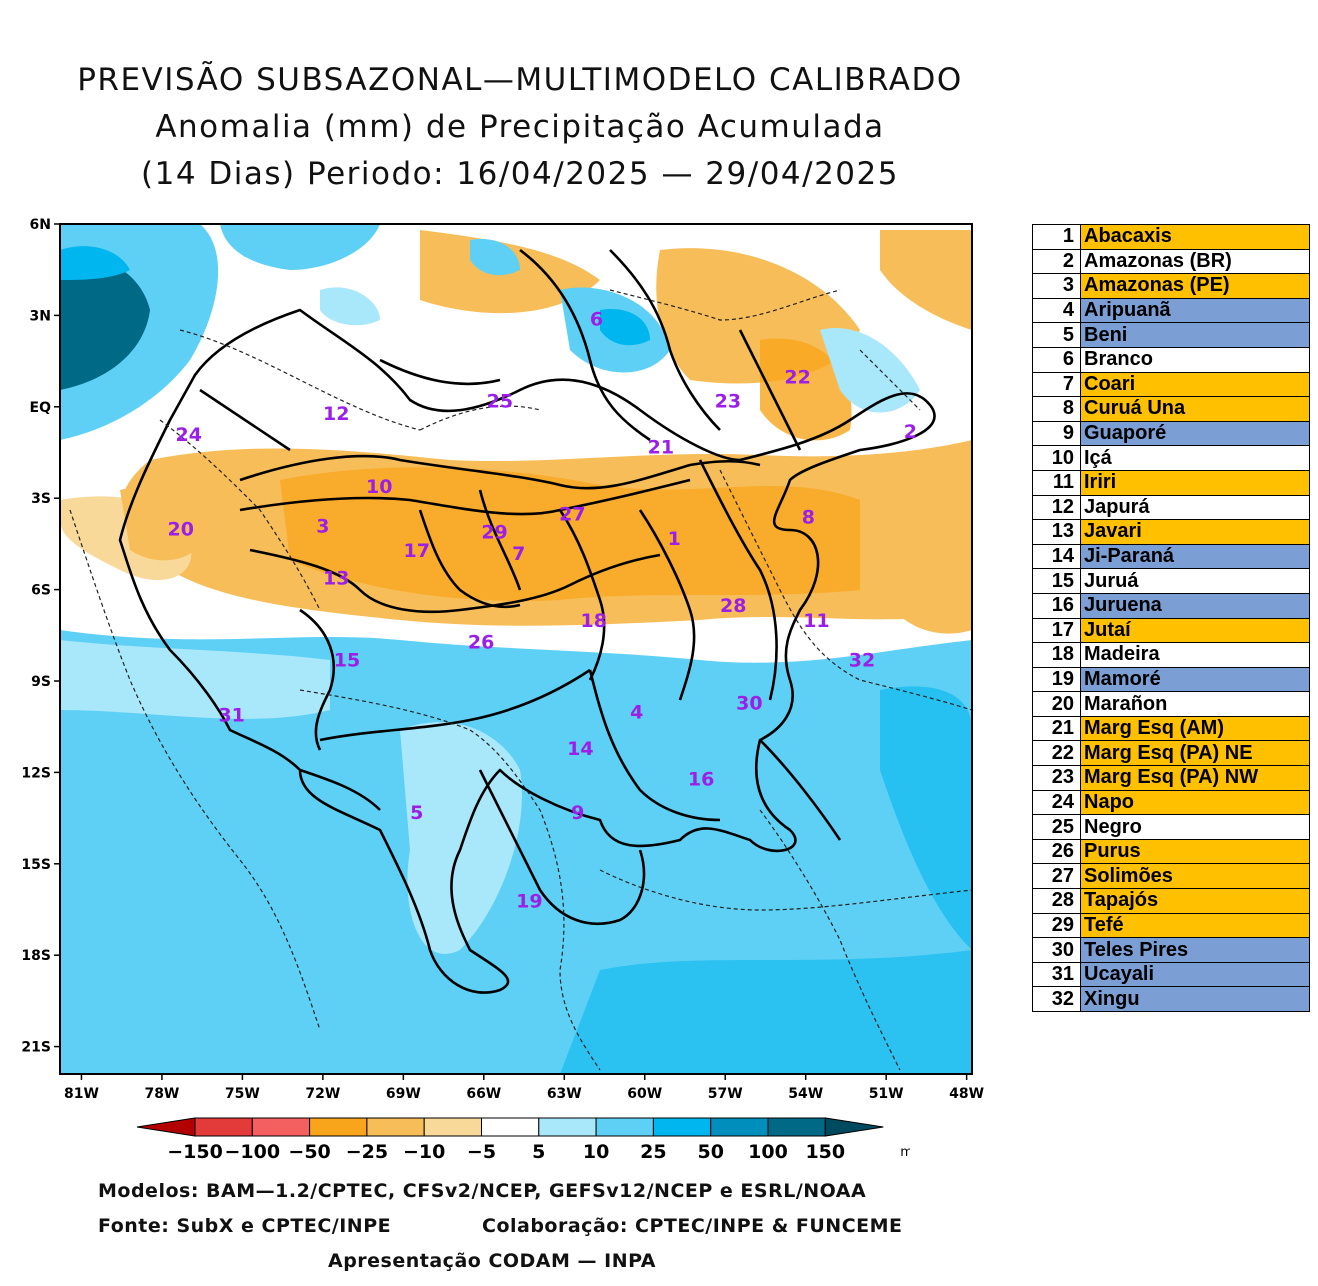 Image resolution: width=1318 pixels, height=1286 pixels. Describe the element at coordinates (41, 408) in the screenshot. I see `lat-label: EQ` at that location.